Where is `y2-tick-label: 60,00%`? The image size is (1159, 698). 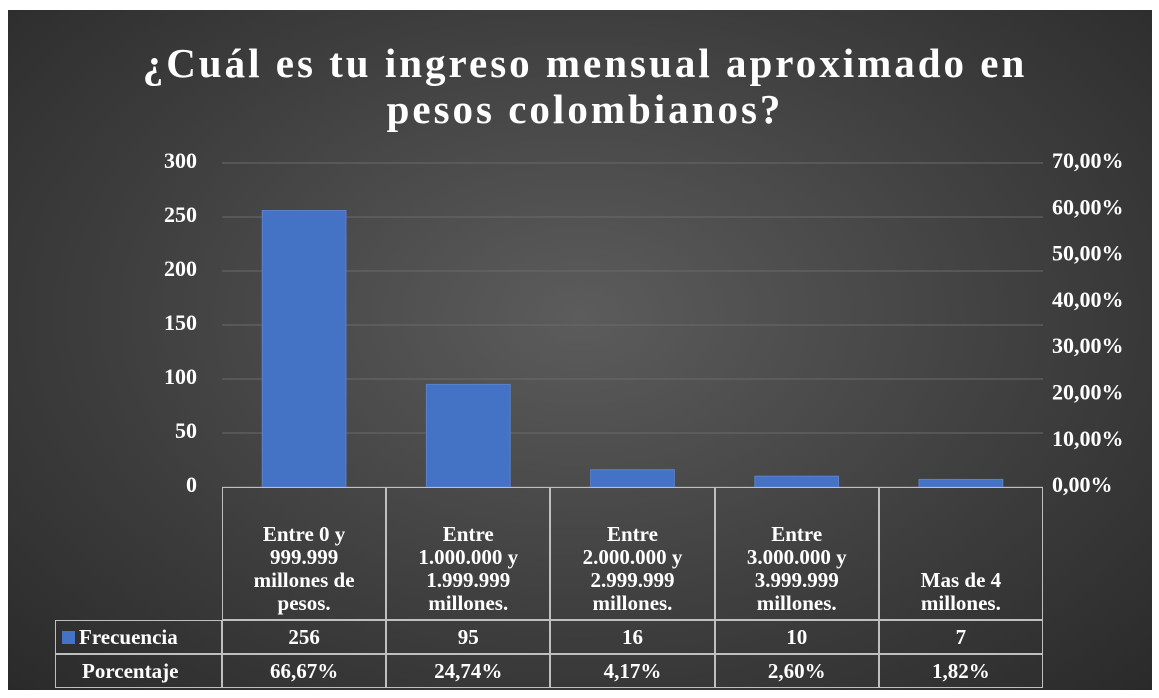
y2-tick-label: 60,00% is located at coordinates (1088, 206).